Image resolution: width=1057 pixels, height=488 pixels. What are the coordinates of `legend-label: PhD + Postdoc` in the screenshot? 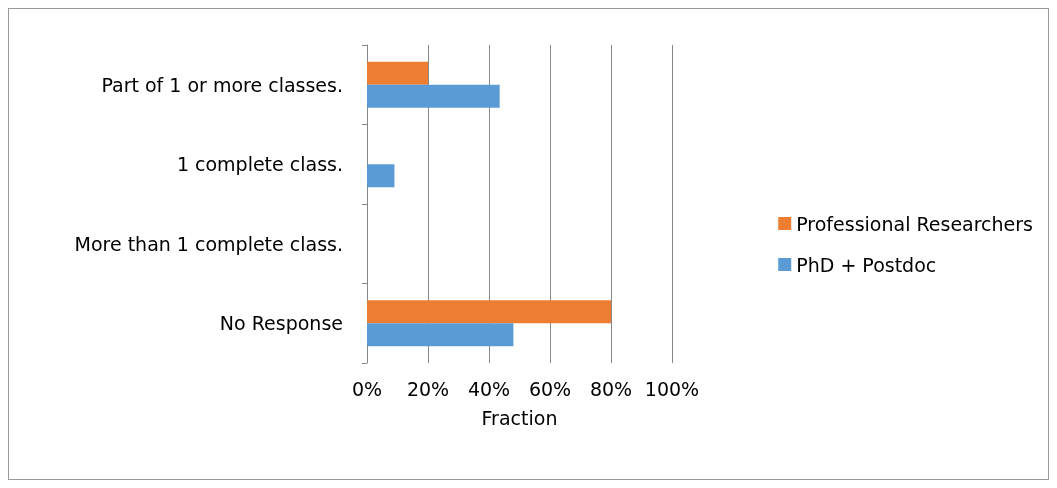 It's located at (866, 264).